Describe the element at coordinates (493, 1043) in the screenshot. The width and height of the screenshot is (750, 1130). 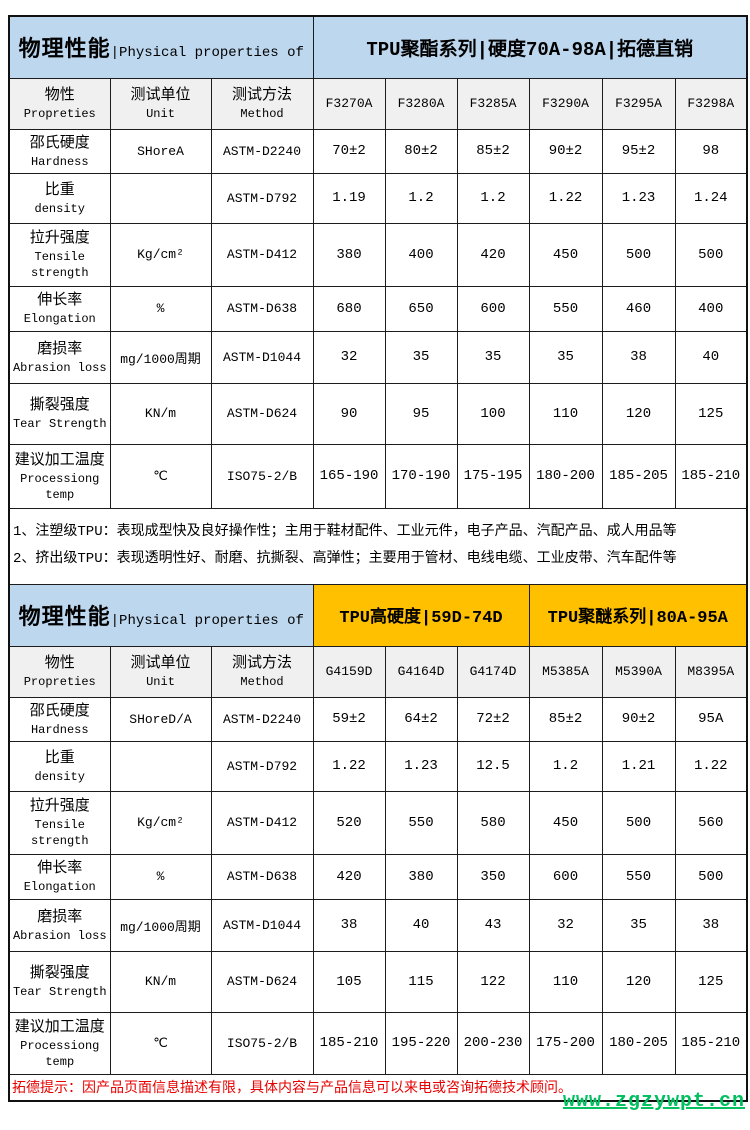
I see `value-cell: 200-230` at that location.